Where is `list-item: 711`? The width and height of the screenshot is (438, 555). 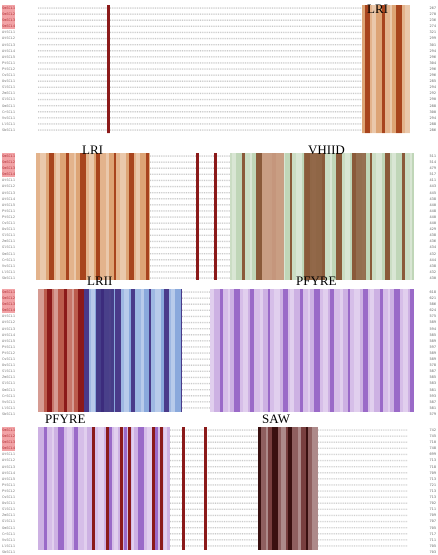
list-item: 711 is located at coordinates (433, 509).